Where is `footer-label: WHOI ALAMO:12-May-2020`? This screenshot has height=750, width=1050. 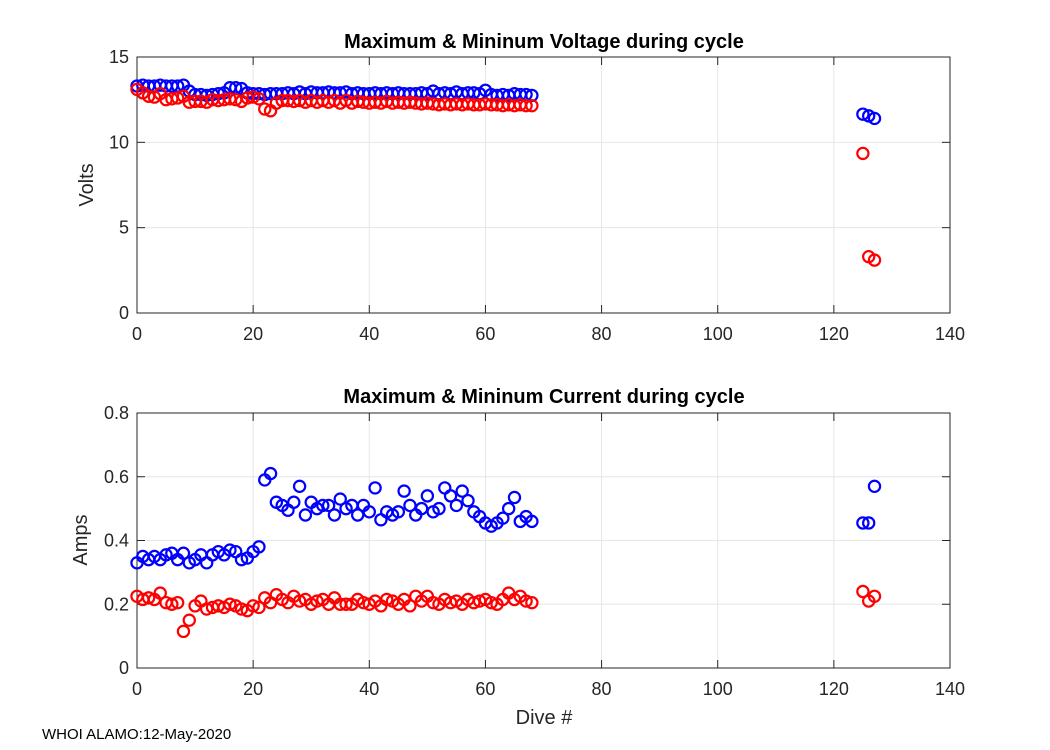
footer-label: WHOI ALAMO:12-May-2020 is located at coordinates (137, 734).